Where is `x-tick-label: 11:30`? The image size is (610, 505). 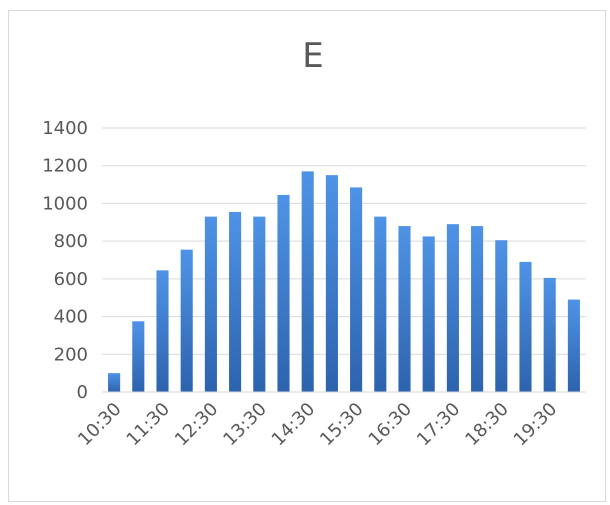
x-tick-label: 11:30 is located at coordinates (149, 425).